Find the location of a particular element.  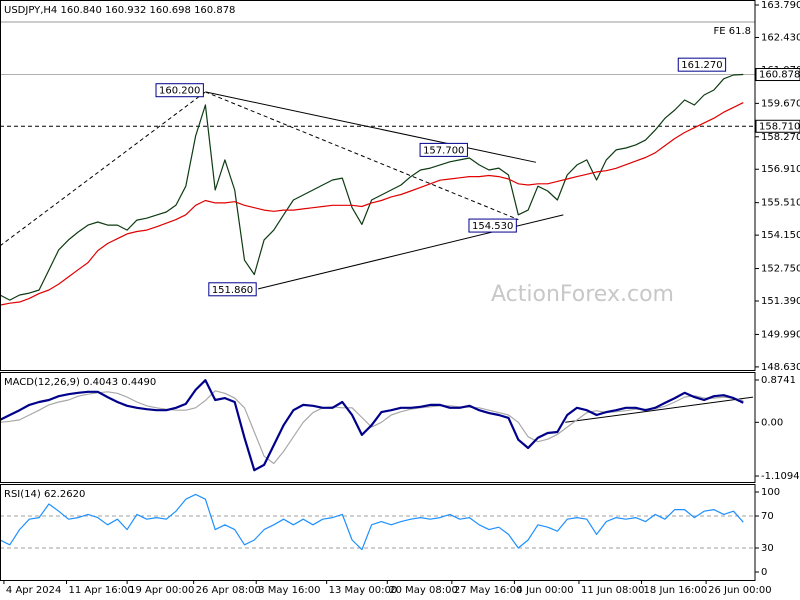

x-tick-label: 4 Apr 2024 is located at coordinates (33, 590).